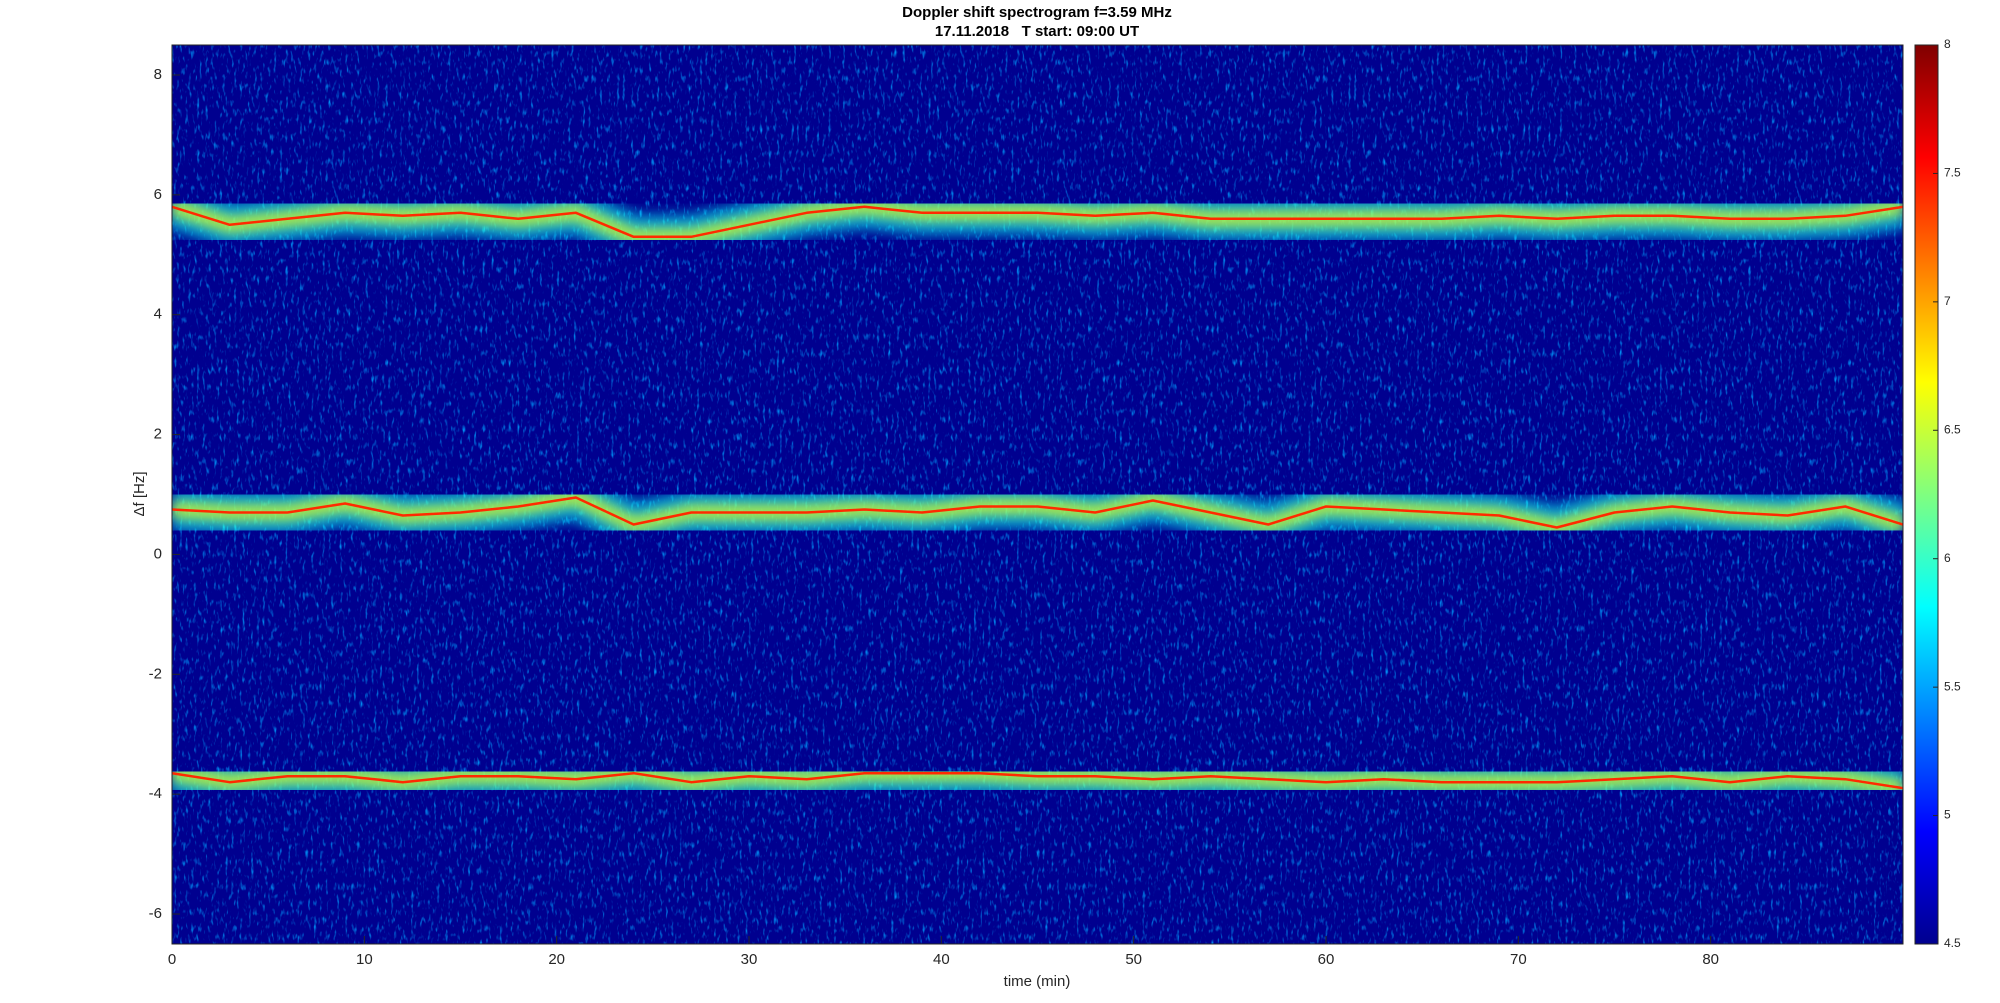  What do you see at coordinates (749, 959) in the screenshot?
I see `x-tick-label: 30` at bounding box center [749, 959].